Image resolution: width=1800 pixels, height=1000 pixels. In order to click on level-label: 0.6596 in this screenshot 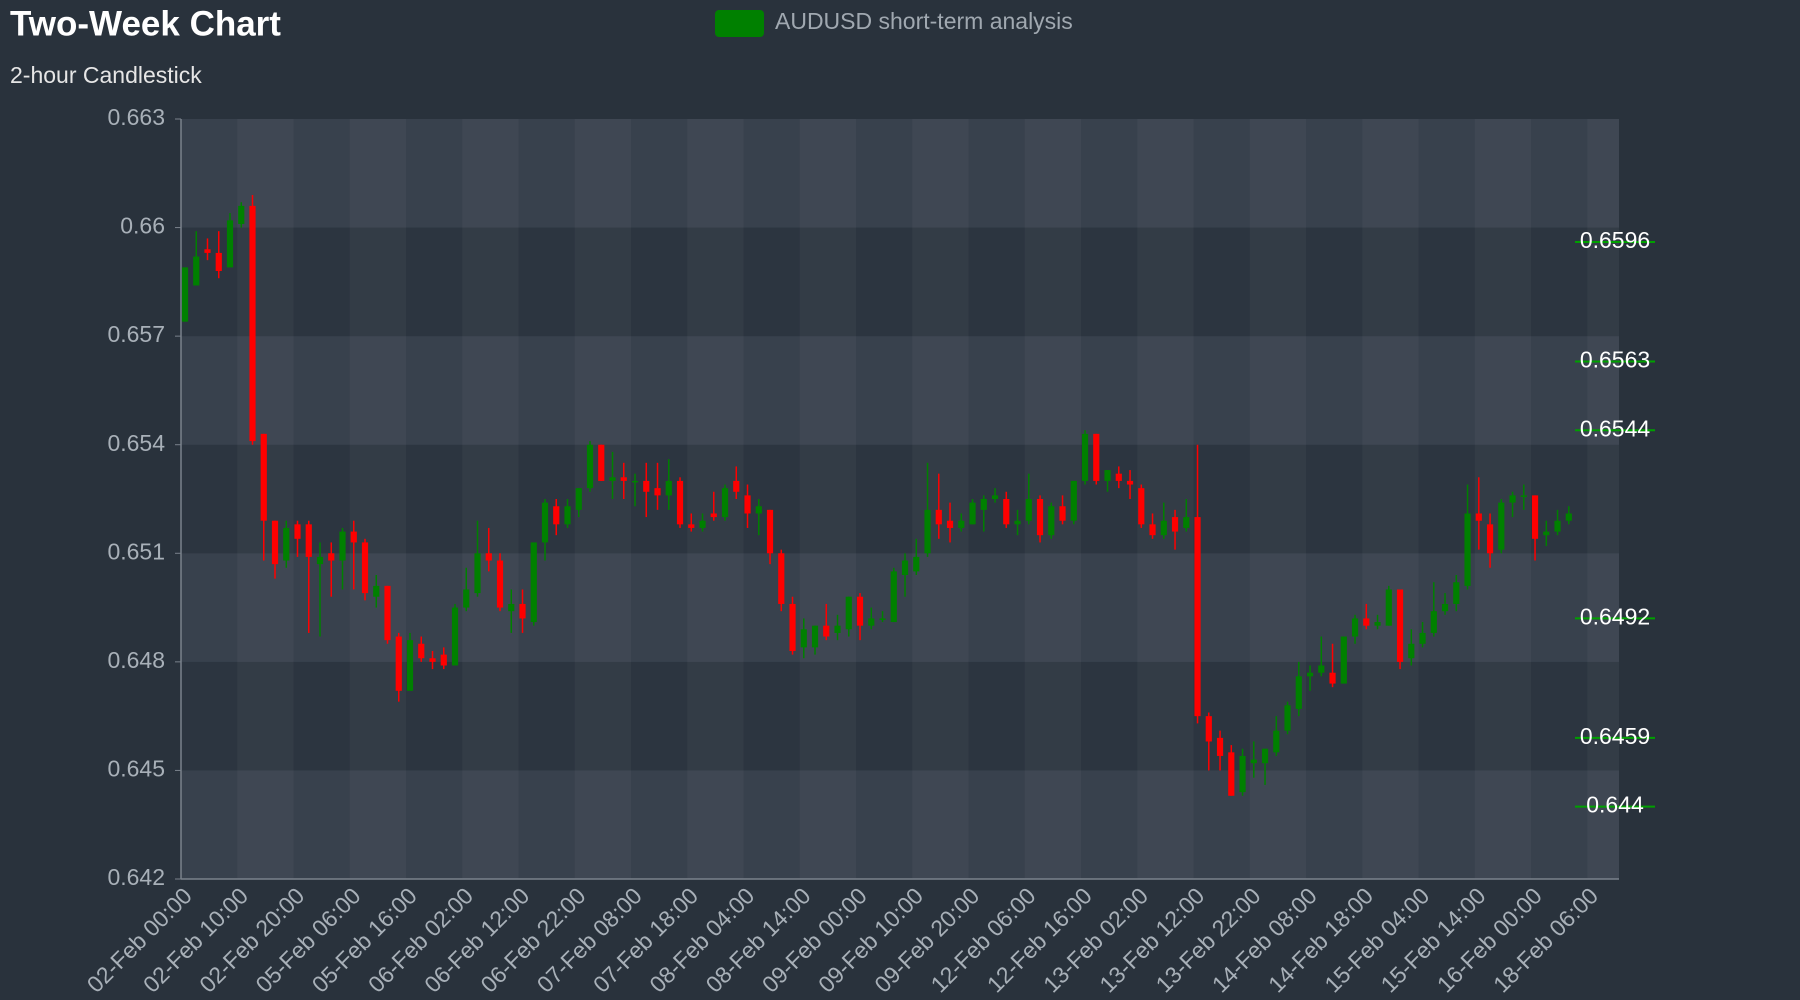, I will do `click(1615, 240)`.